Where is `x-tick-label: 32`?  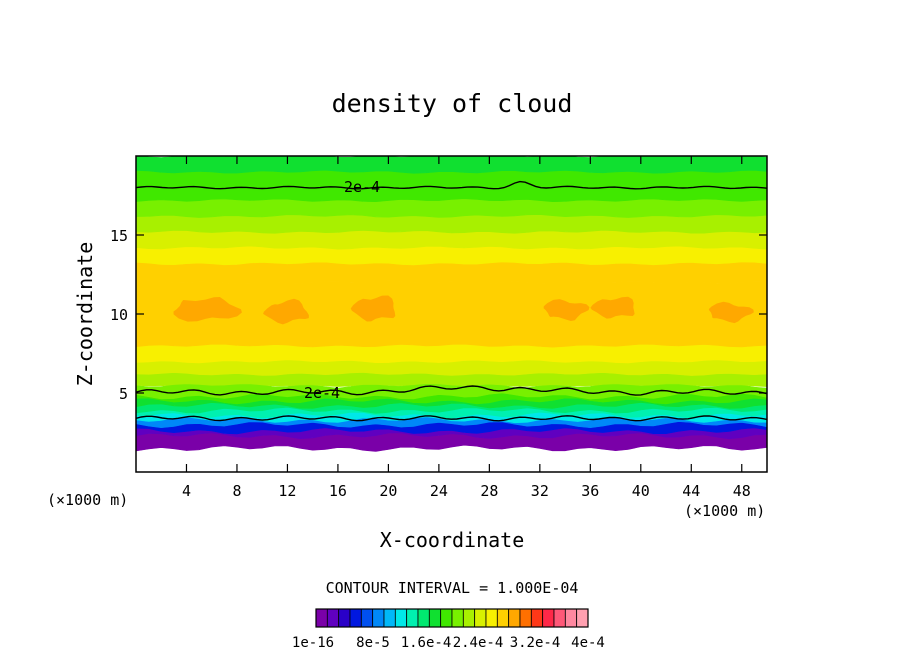 x-tick-label: 32 is located at coordinates (540, 491).